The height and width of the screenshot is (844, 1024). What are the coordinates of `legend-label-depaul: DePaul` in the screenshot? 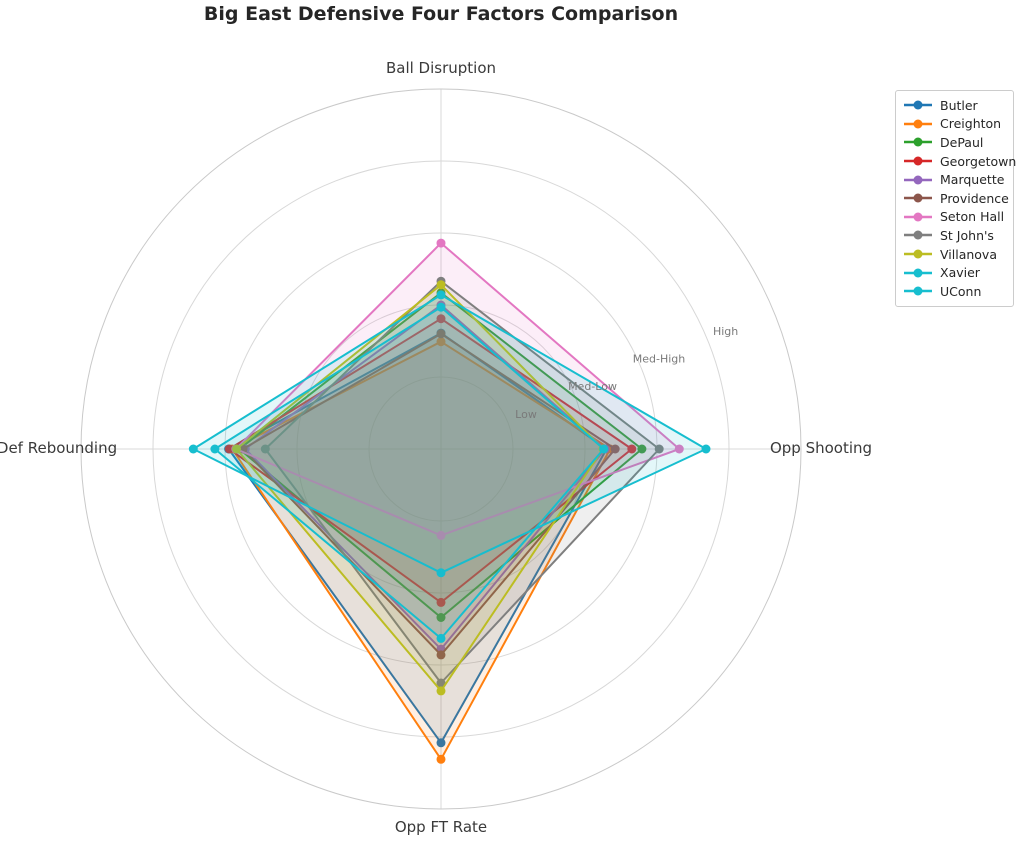 It's located at (962, 142).